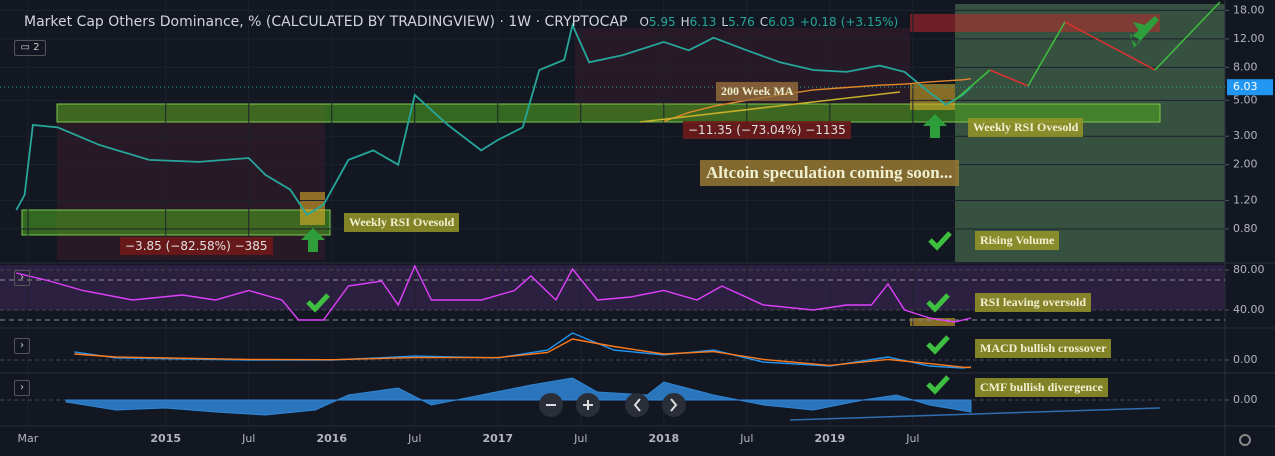 The height and width of the screenshot is (456, 1275). What do you see at coordinates (662, 22) in the screenshot?
I see `ohlc-value: 5.95` at bounding box center [662, 22].